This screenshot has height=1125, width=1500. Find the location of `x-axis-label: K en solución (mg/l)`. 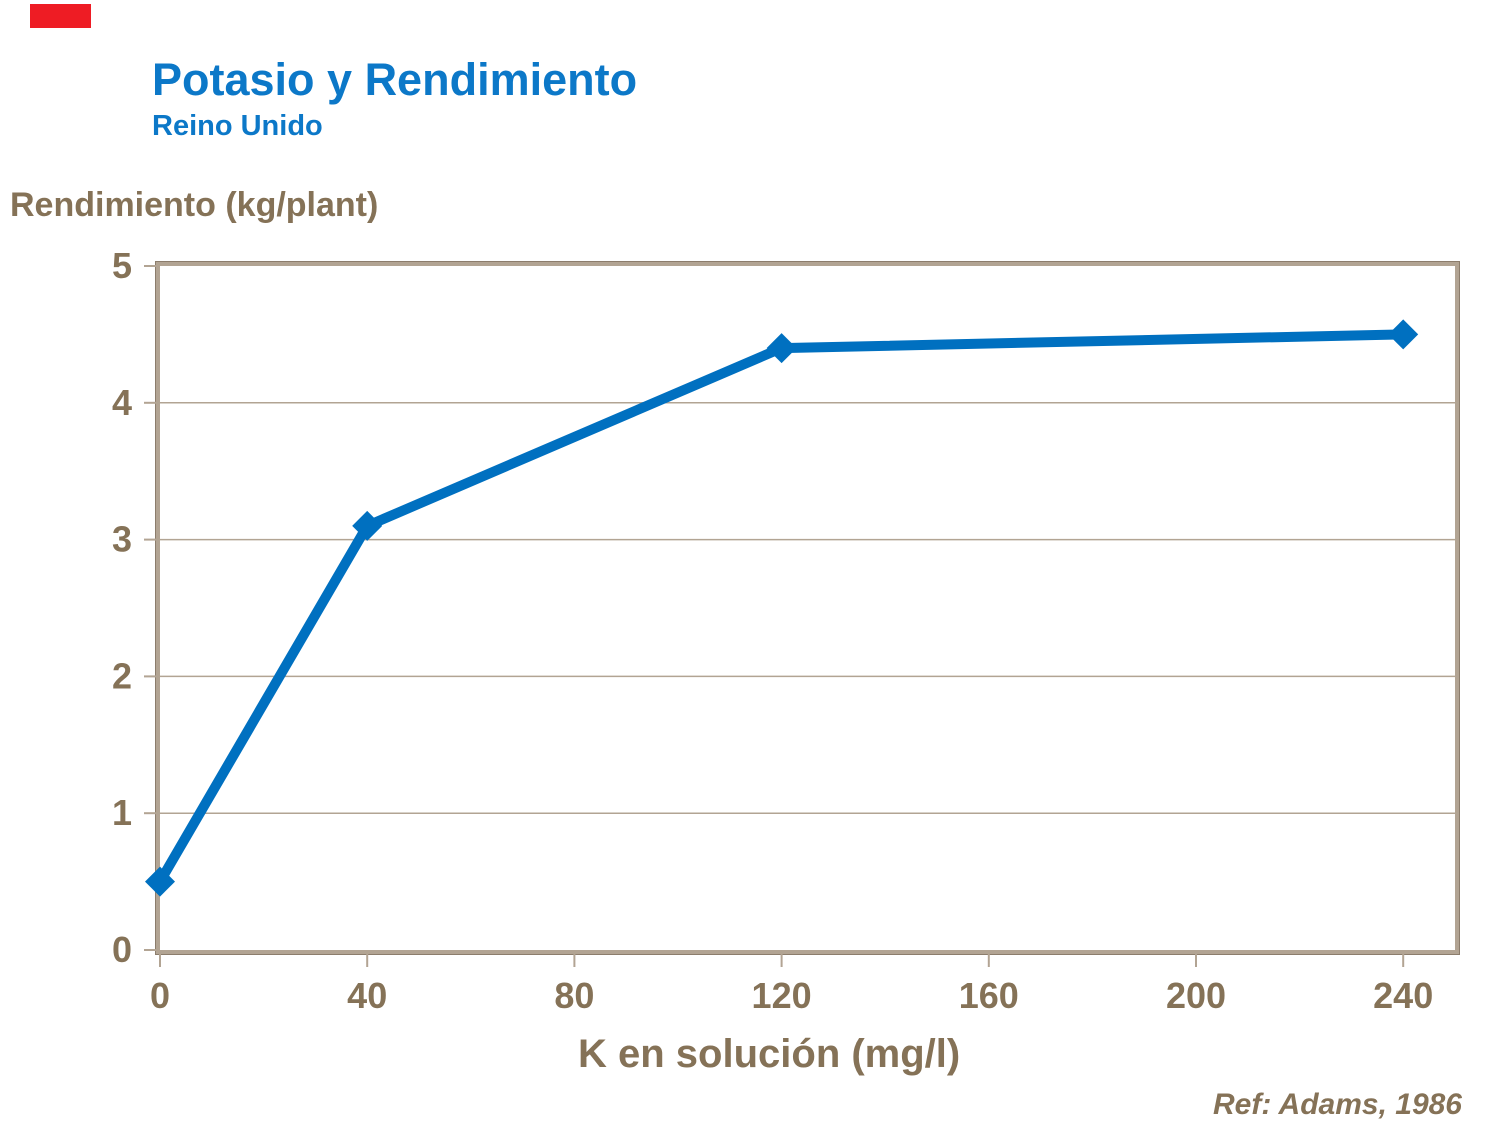

x-axis-label: K en solución (mg/l) is located at coordinates (769, 1054).